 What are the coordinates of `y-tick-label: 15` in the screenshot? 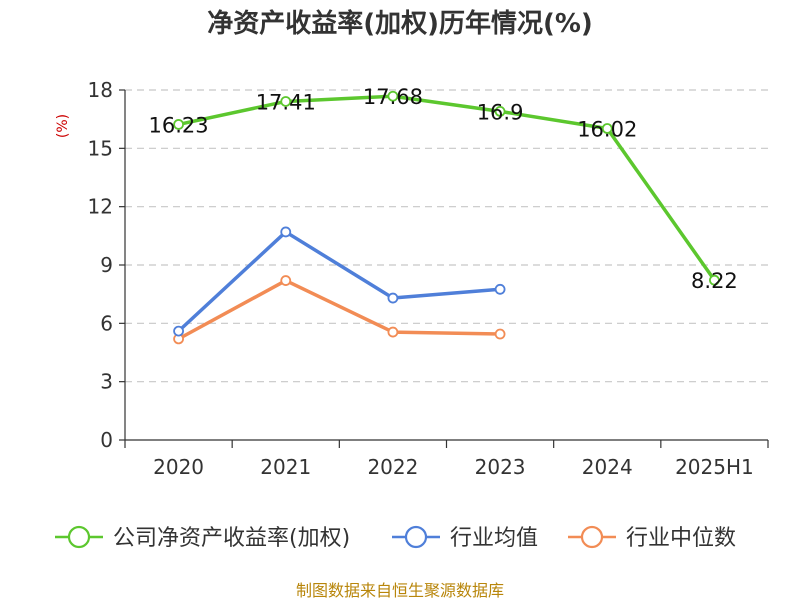 It's located at (100, 148).